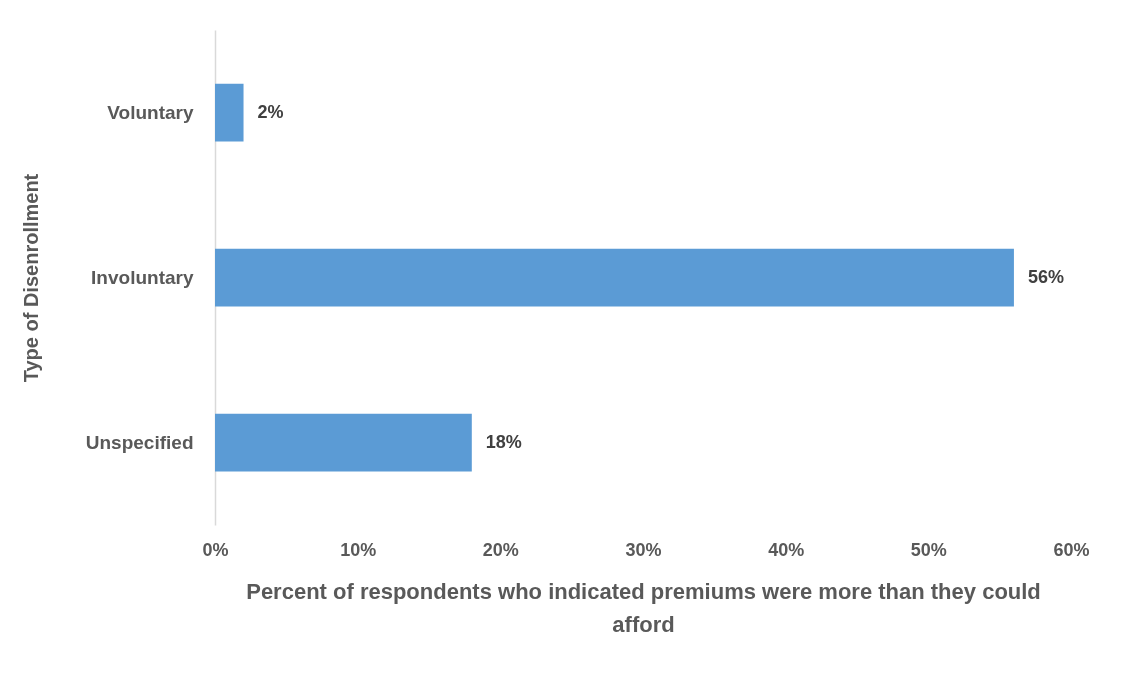  Describe the element at coordinates (1071, 549) in the screenshot. I see `x-tick-label: 60%` at that location.